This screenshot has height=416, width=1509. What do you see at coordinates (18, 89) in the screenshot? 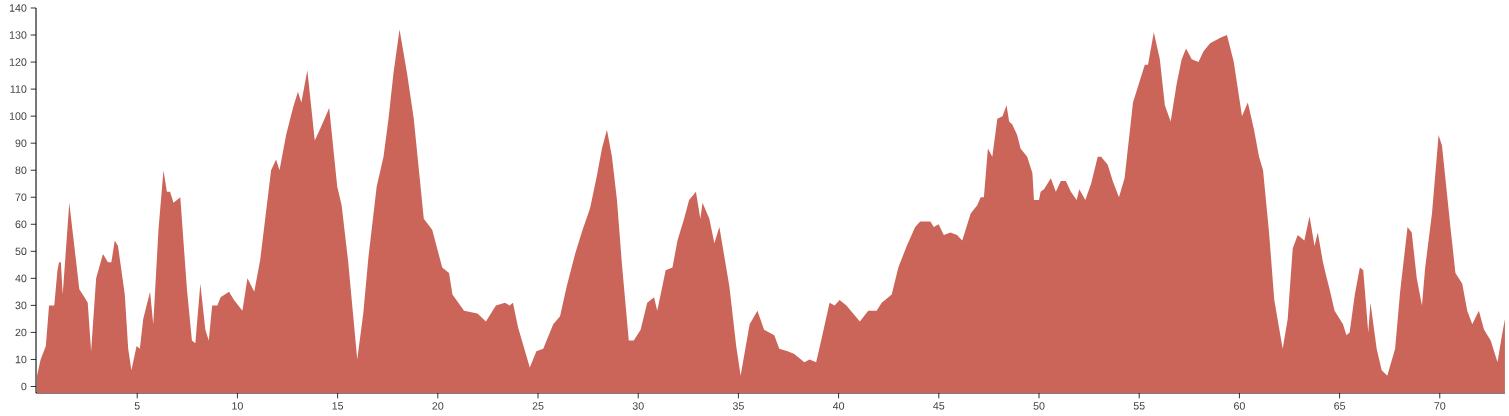
I see `y-tick-label: 110` at bounding box center [18, 89].